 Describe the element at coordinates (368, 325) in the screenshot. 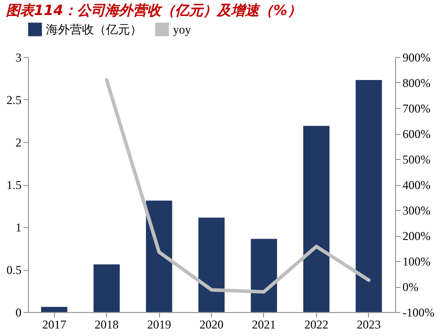

I see `x-tick-label: 2023` at that location.